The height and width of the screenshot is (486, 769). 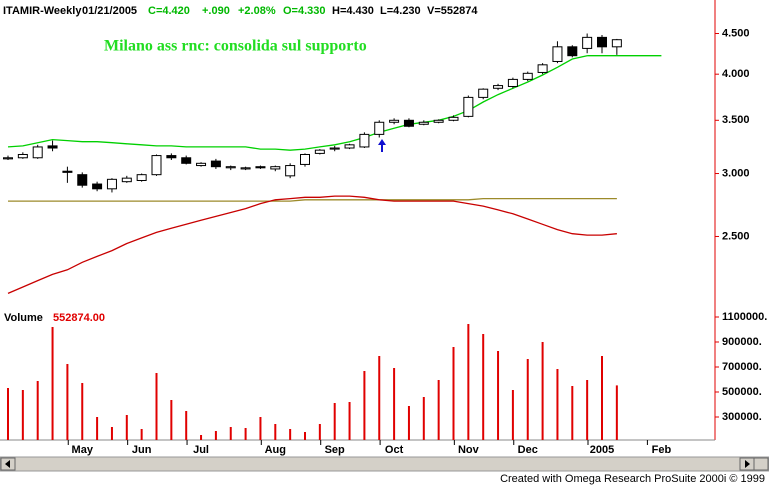 I want to click on volume-title: Volume, so click(x=23, y=318).